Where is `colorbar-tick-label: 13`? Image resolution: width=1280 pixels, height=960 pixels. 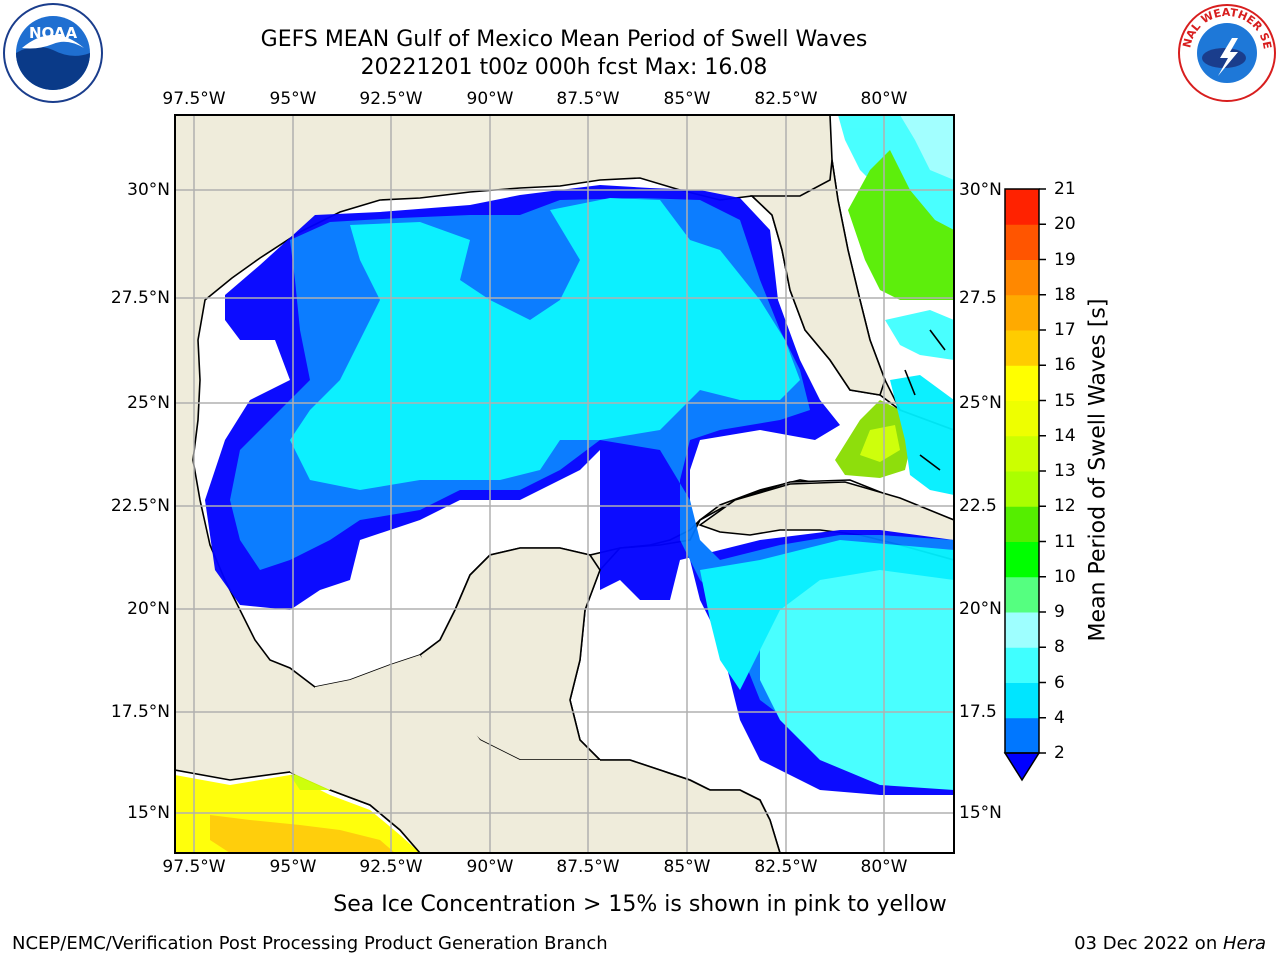
colorbar-tick-label: 13 is located at coordinates (1065, 471).